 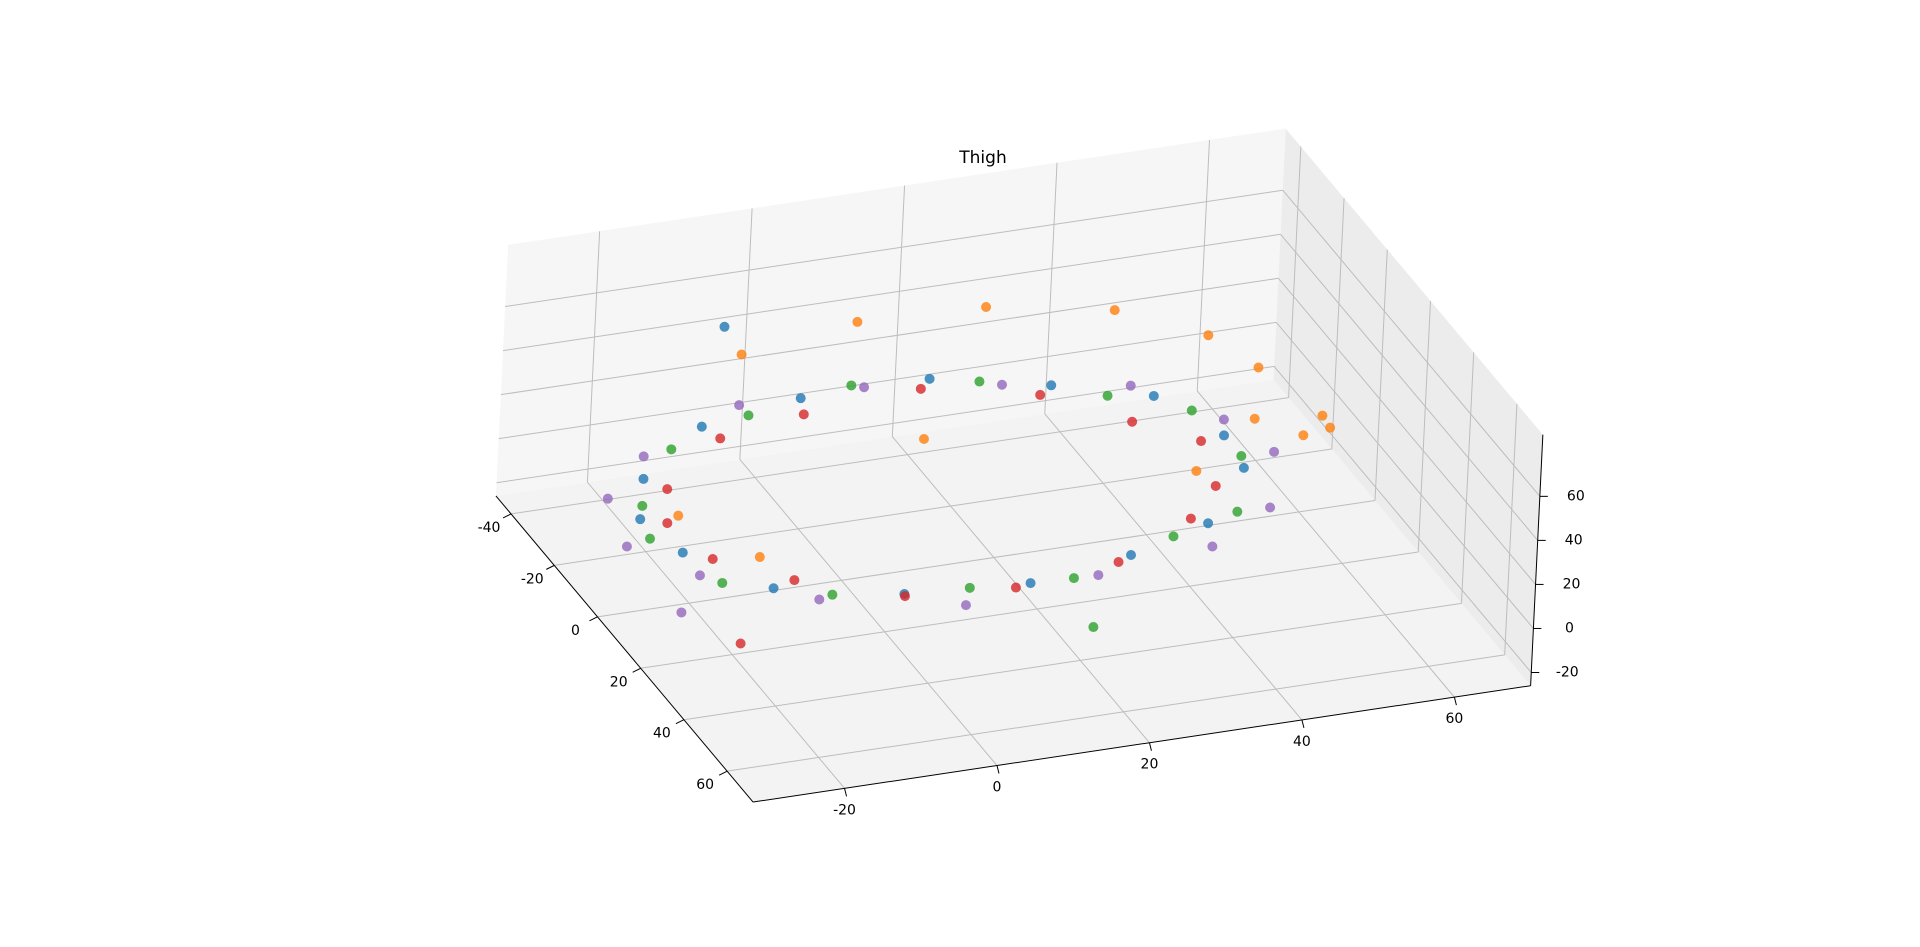 I want to click on y-axis-line, so click(x=1141, y=744).